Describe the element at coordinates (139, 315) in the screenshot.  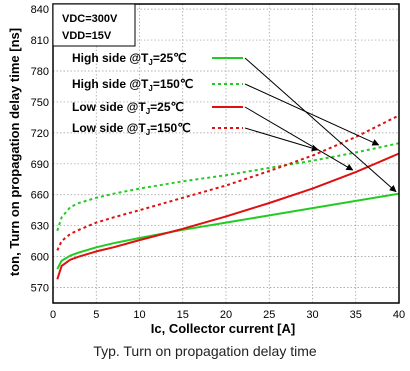
I see `x-tick-label-2: 10` at that location.